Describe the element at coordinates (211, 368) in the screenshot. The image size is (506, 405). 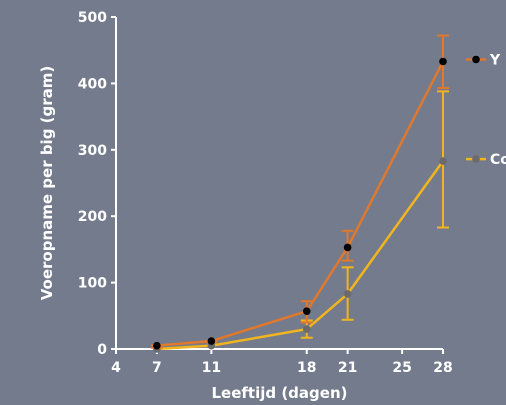
I see `x-tick-label: 11` at that location.